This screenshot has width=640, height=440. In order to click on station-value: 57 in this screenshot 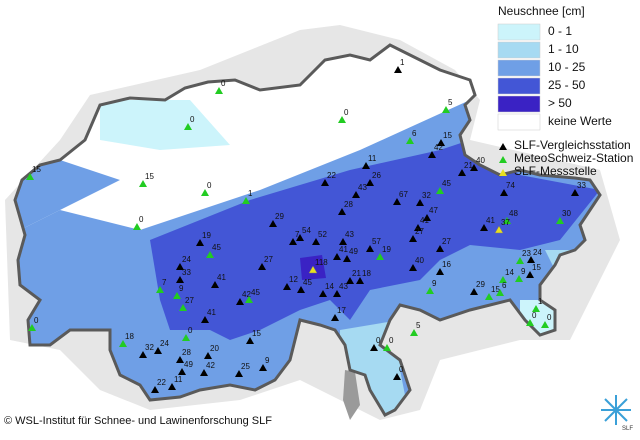, I will do `click(376, 241)`.